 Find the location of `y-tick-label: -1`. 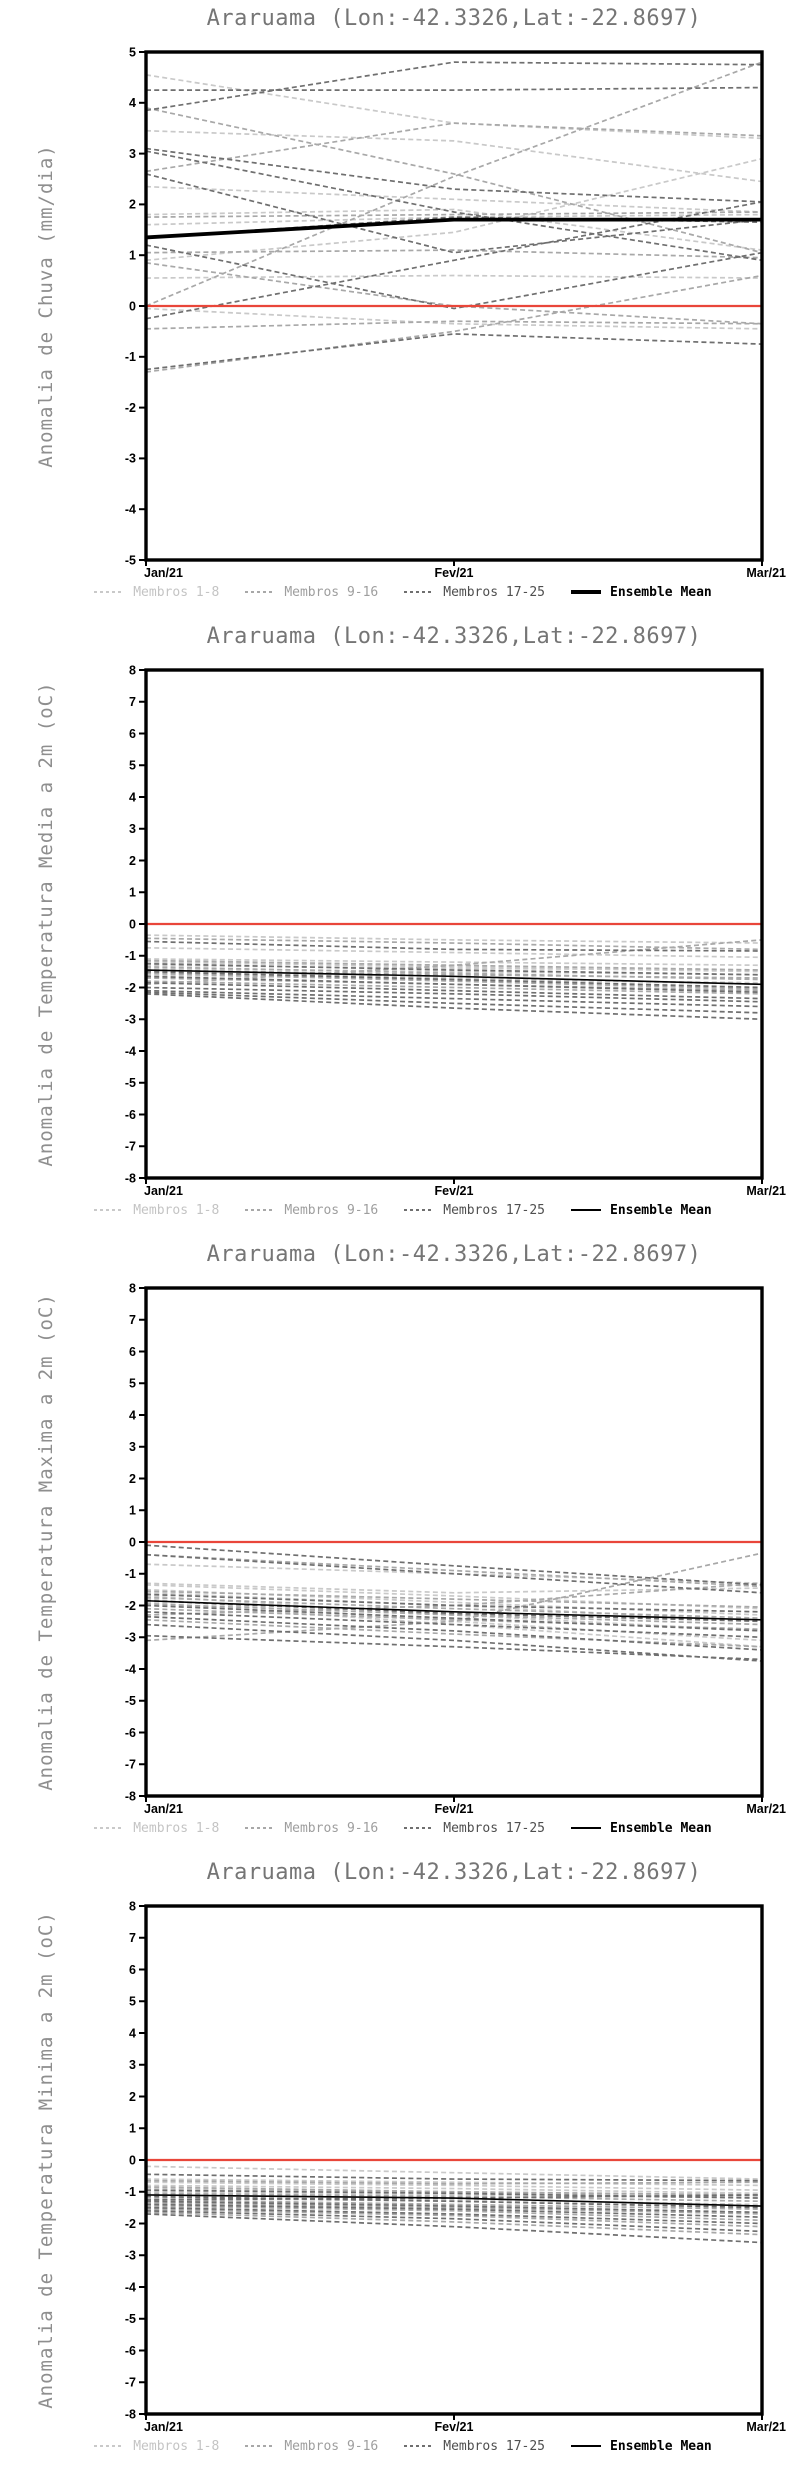

y-tick-label: -1 is located at coordinates (130, 357).